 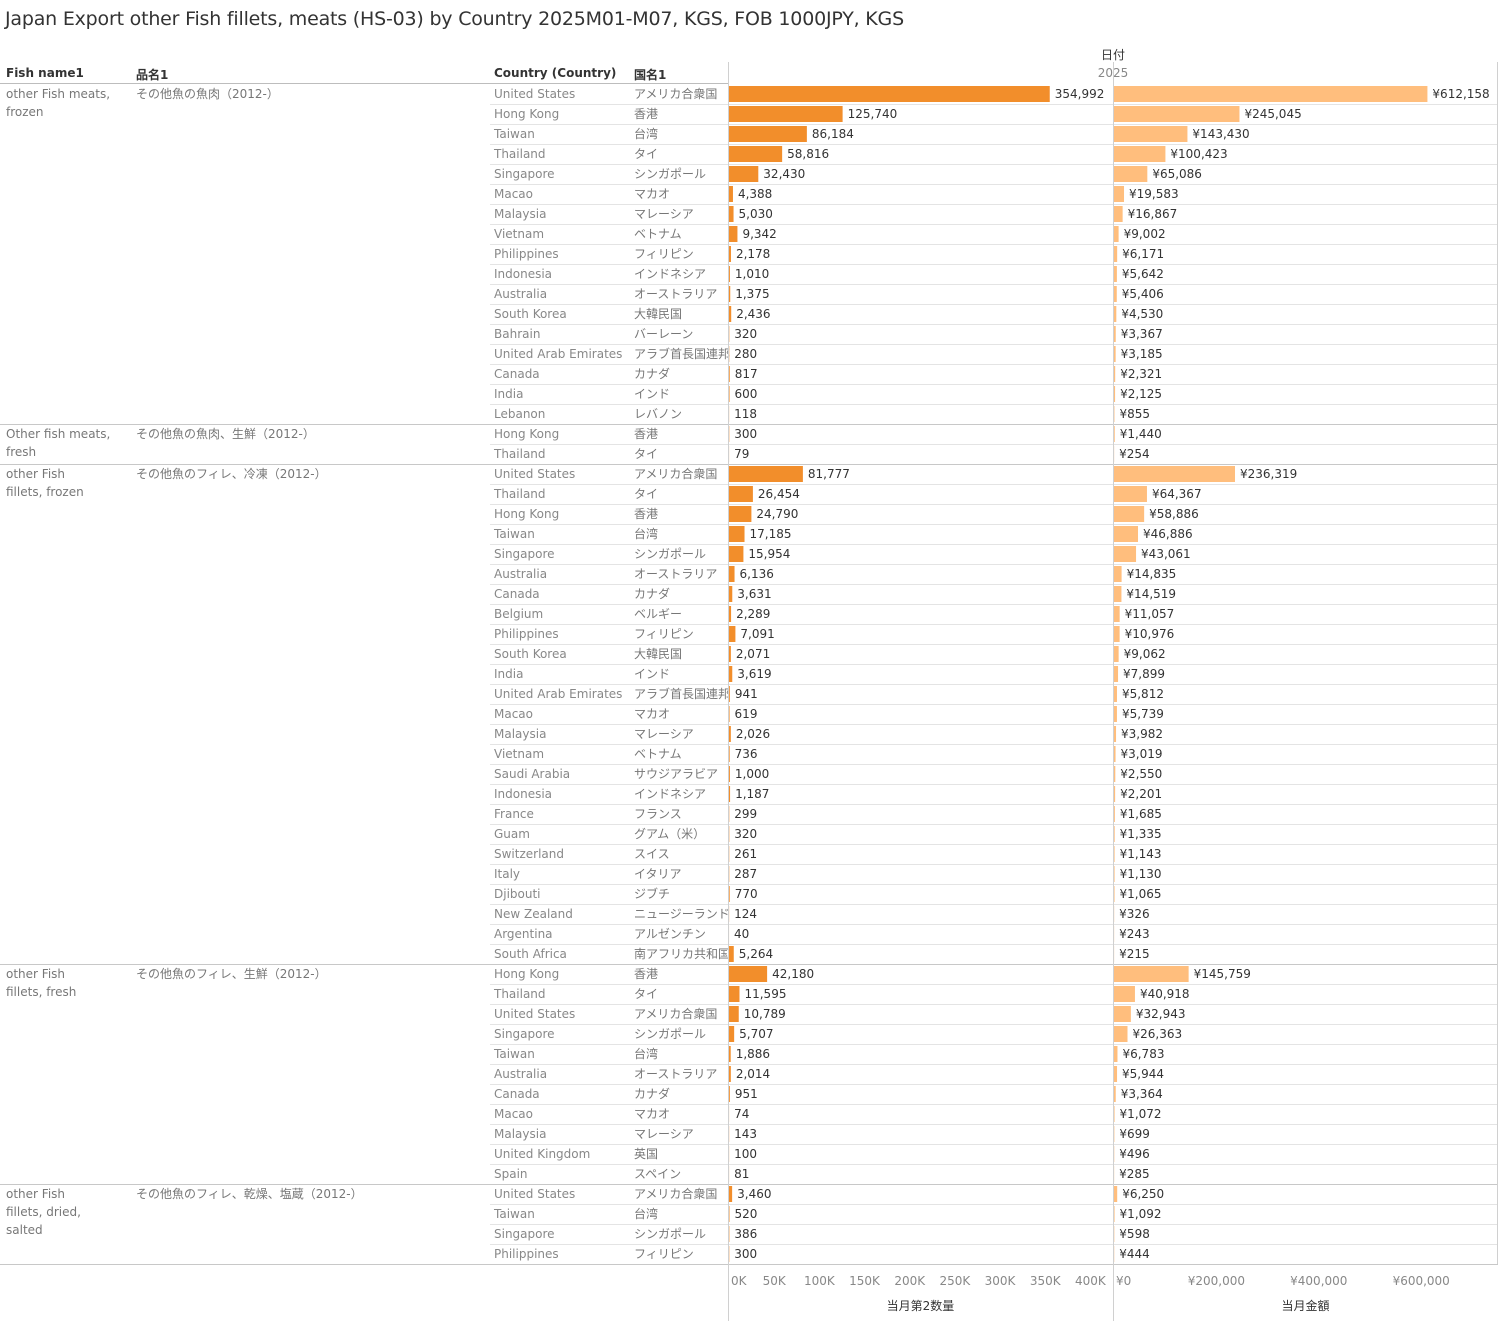 What do you see at coordinates (529, 854) in the screenshot?
I see `country-label: Switzerland` at bounding box center [529, 854].